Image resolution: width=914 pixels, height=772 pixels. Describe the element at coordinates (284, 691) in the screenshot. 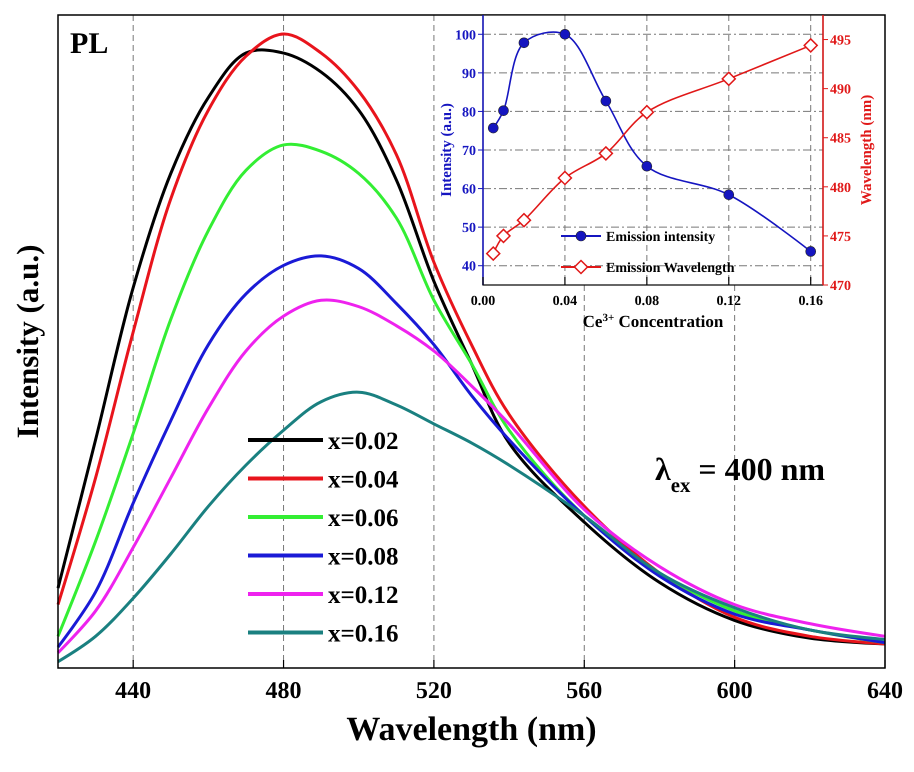

I see `x-tick-label: 480` at that location.